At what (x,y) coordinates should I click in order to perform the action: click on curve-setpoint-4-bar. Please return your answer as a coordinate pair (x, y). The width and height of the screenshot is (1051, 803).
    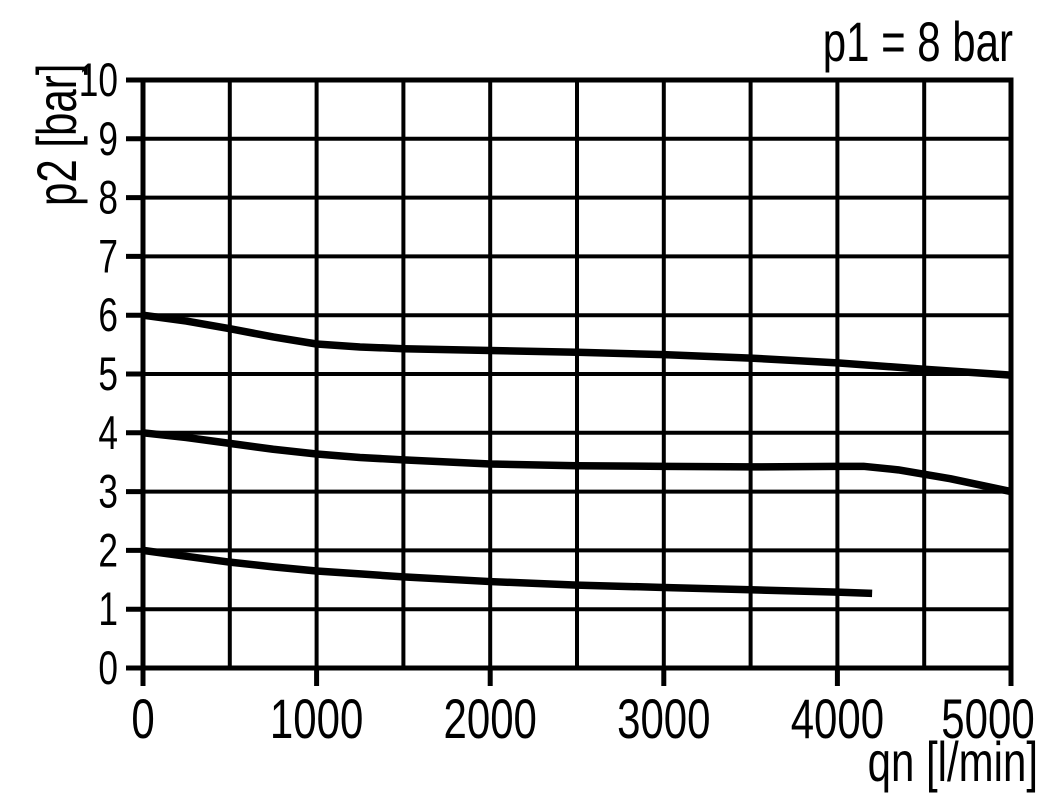
    Looking at the image, I should click on (577, 462).